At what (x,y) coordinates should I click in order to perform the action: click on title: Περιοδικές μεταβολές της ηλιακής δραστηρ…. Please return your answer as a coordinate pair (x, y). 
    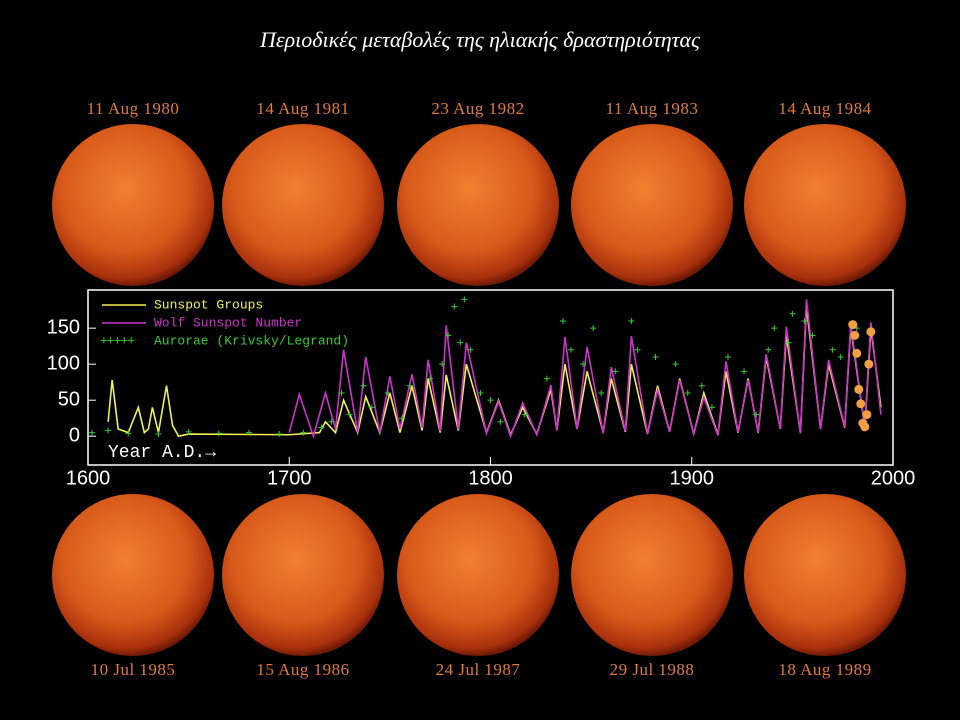
    Looking at the image, I should click on (480, 39).